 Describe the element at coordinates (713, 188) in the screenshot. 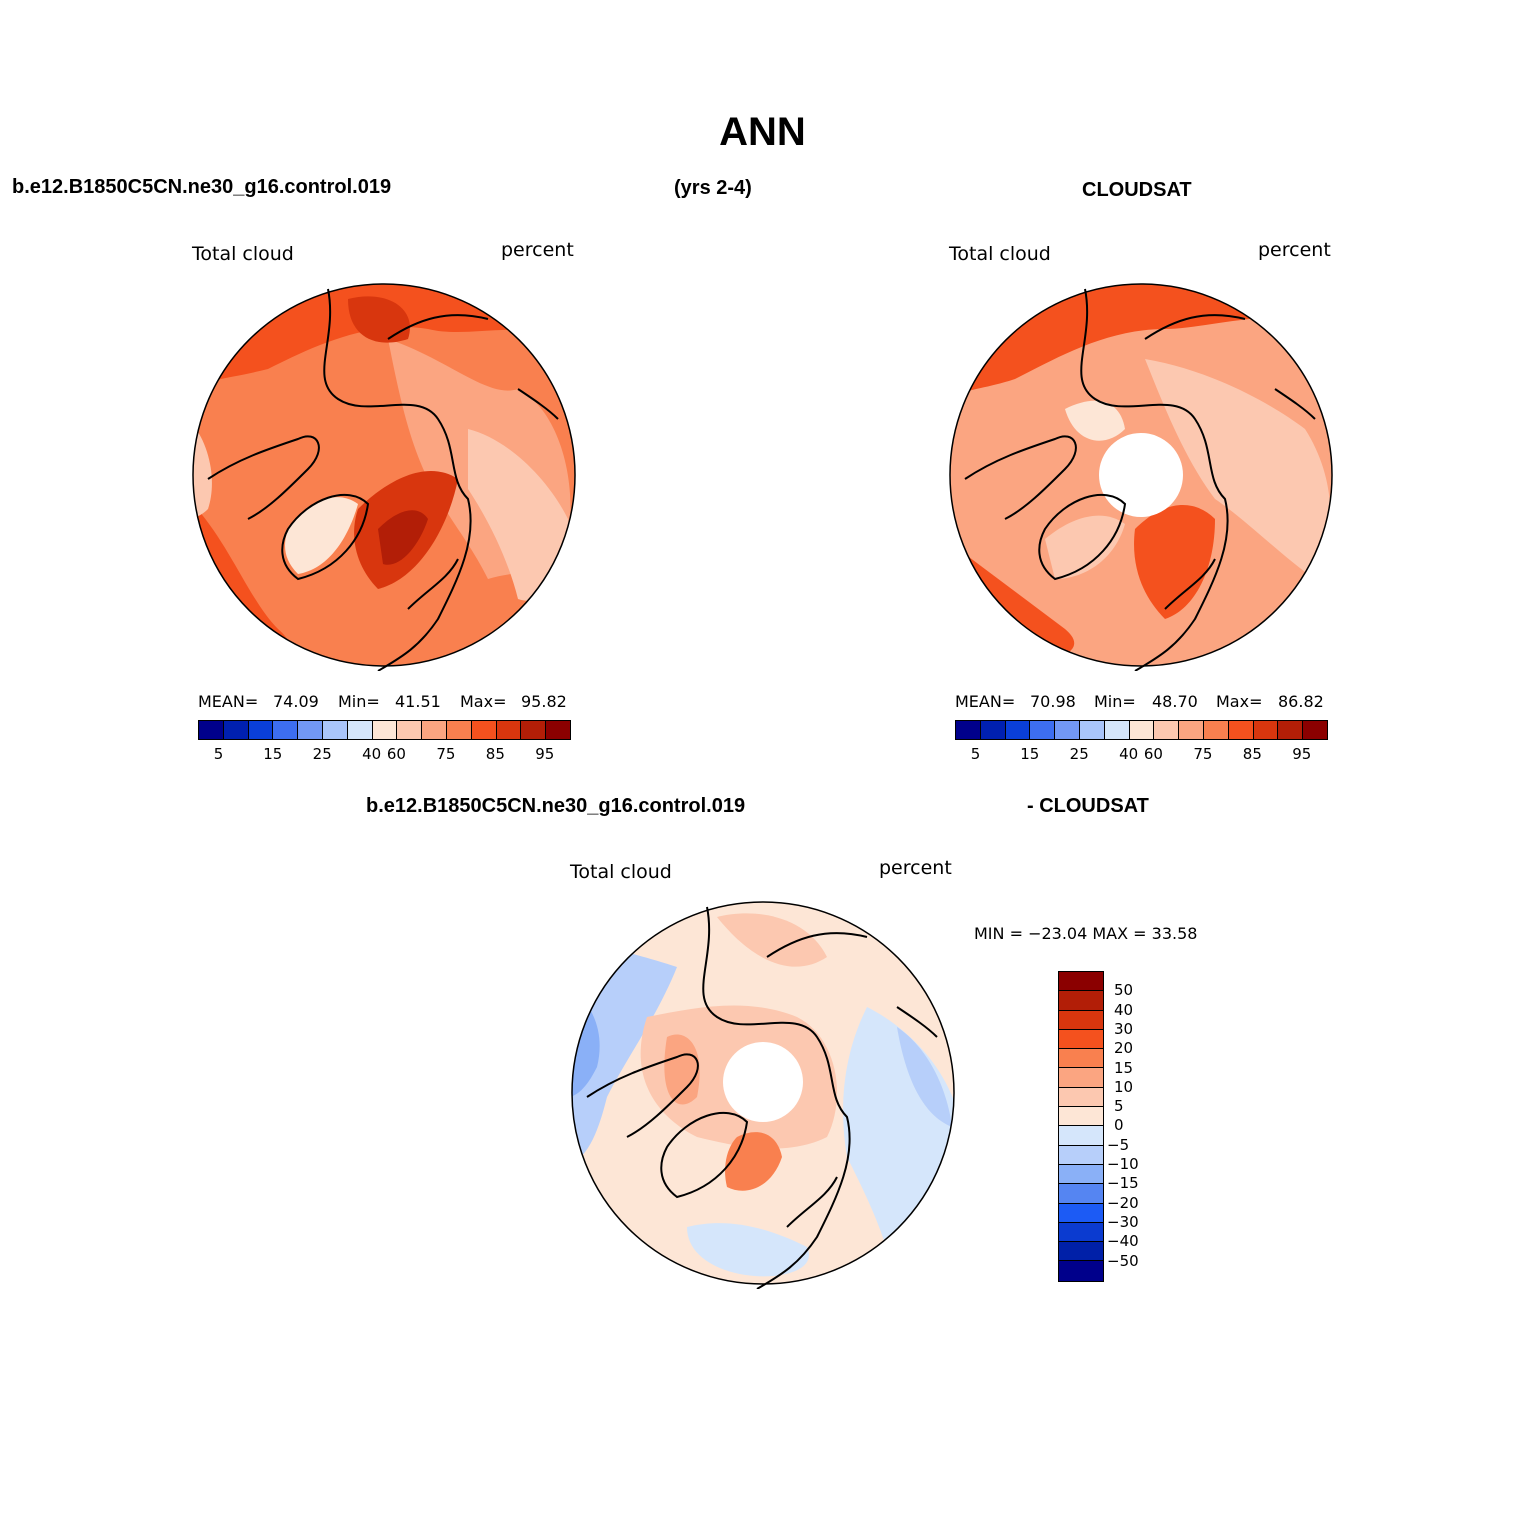

I see `years-header: (yrs 2-4)` at that location.